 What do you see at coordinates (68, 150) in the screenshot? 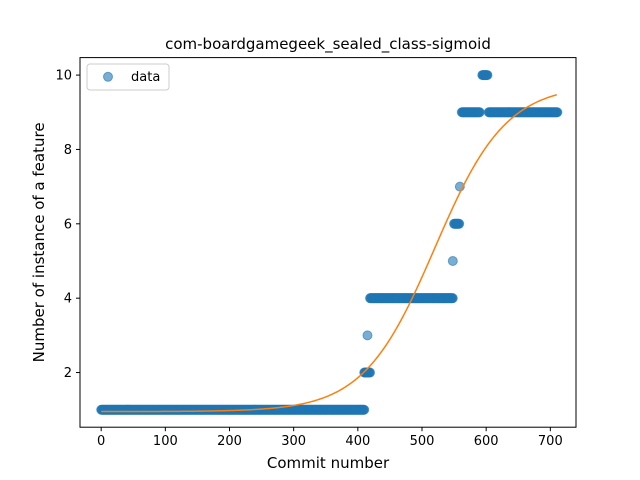
I see `y-tick-label: 8` at bounding box center [68, 150].